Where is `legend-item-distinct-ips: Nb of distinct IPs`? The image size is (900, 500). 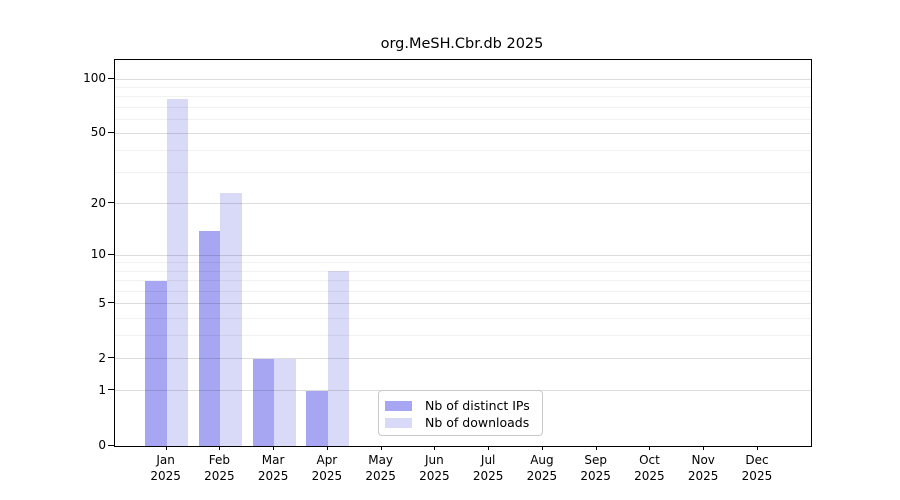 legend-item-distinct-ips: Nb of distinct IPs is located at coordinates (459, 405).